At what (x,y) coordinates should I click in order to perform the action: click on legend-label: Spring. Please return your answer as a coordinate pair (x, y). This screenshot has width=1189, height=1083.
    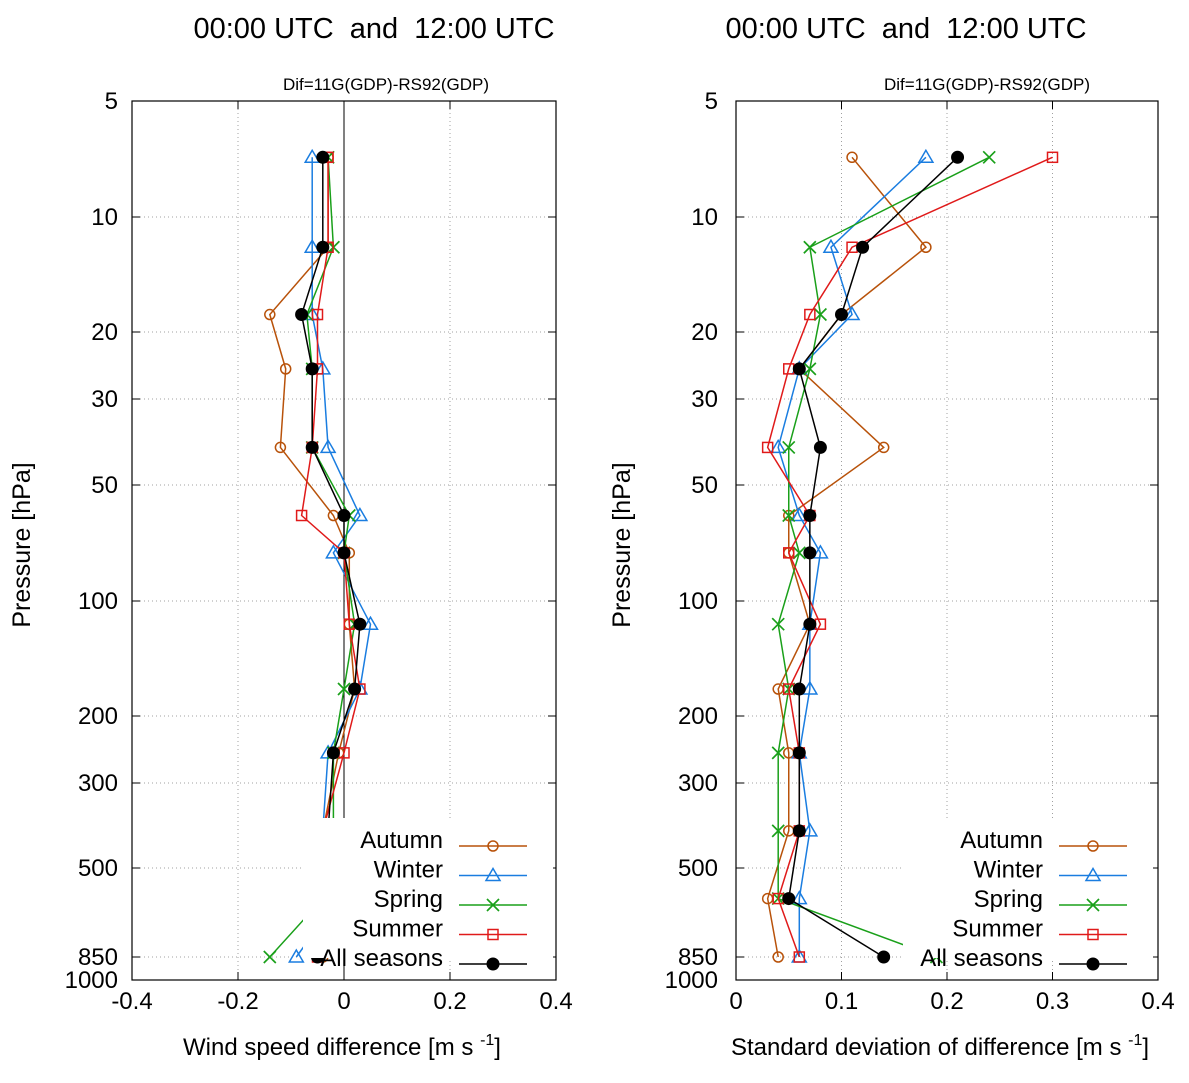
    Looking at the image, I should click on (1008, 899).